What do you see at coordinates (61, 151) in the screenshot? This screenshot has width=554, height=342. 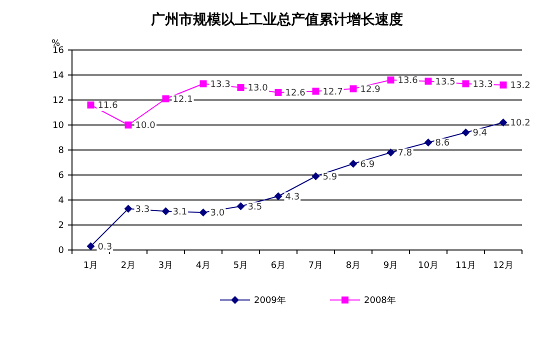 I see `y-tick-label: 8` at bounding box center [61, 151].